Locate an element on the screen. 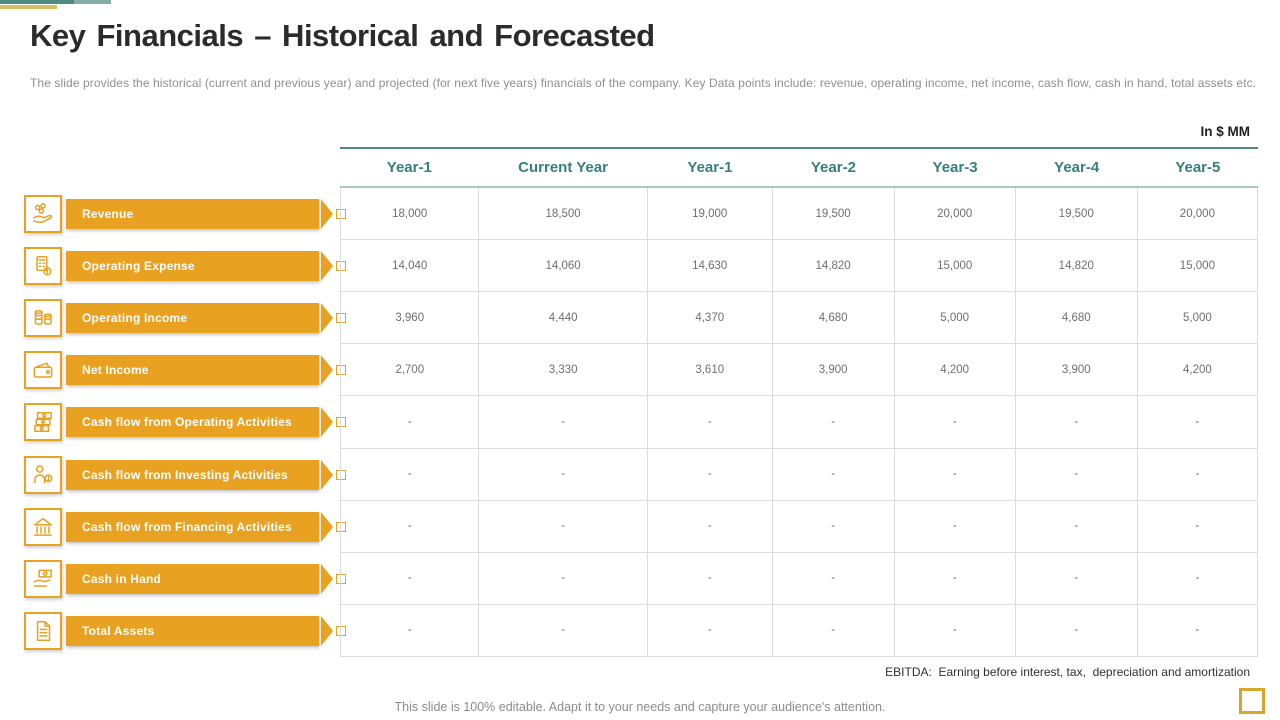 The image size is (1280, 720). metric-label-row: Operating Income is located at coordinates (185, 318).